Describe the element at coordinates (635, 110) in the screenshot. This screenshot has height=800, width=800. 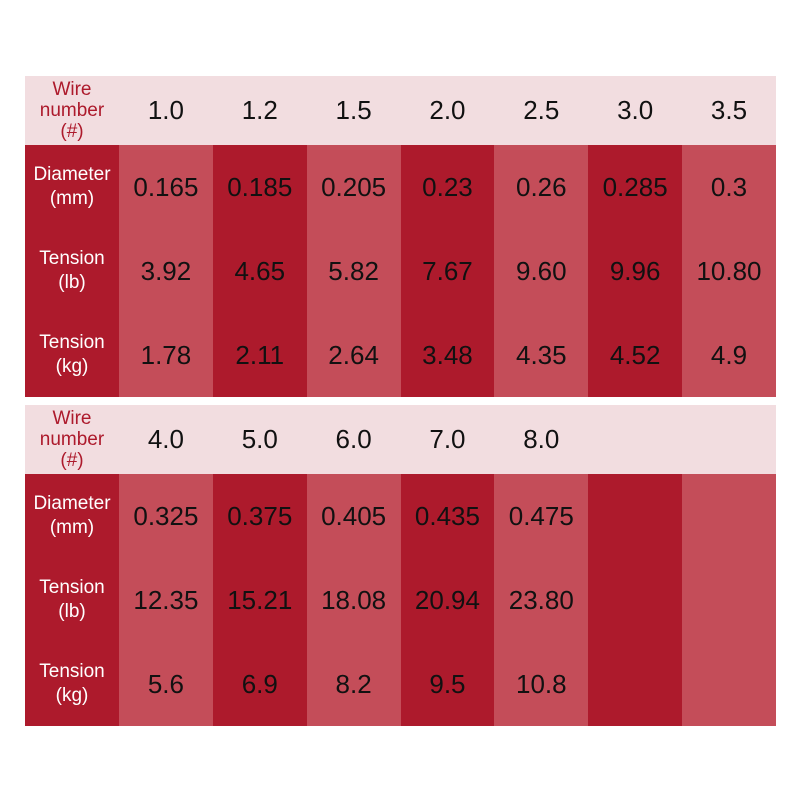
I see `wire-number-value: 3.0` at that location.